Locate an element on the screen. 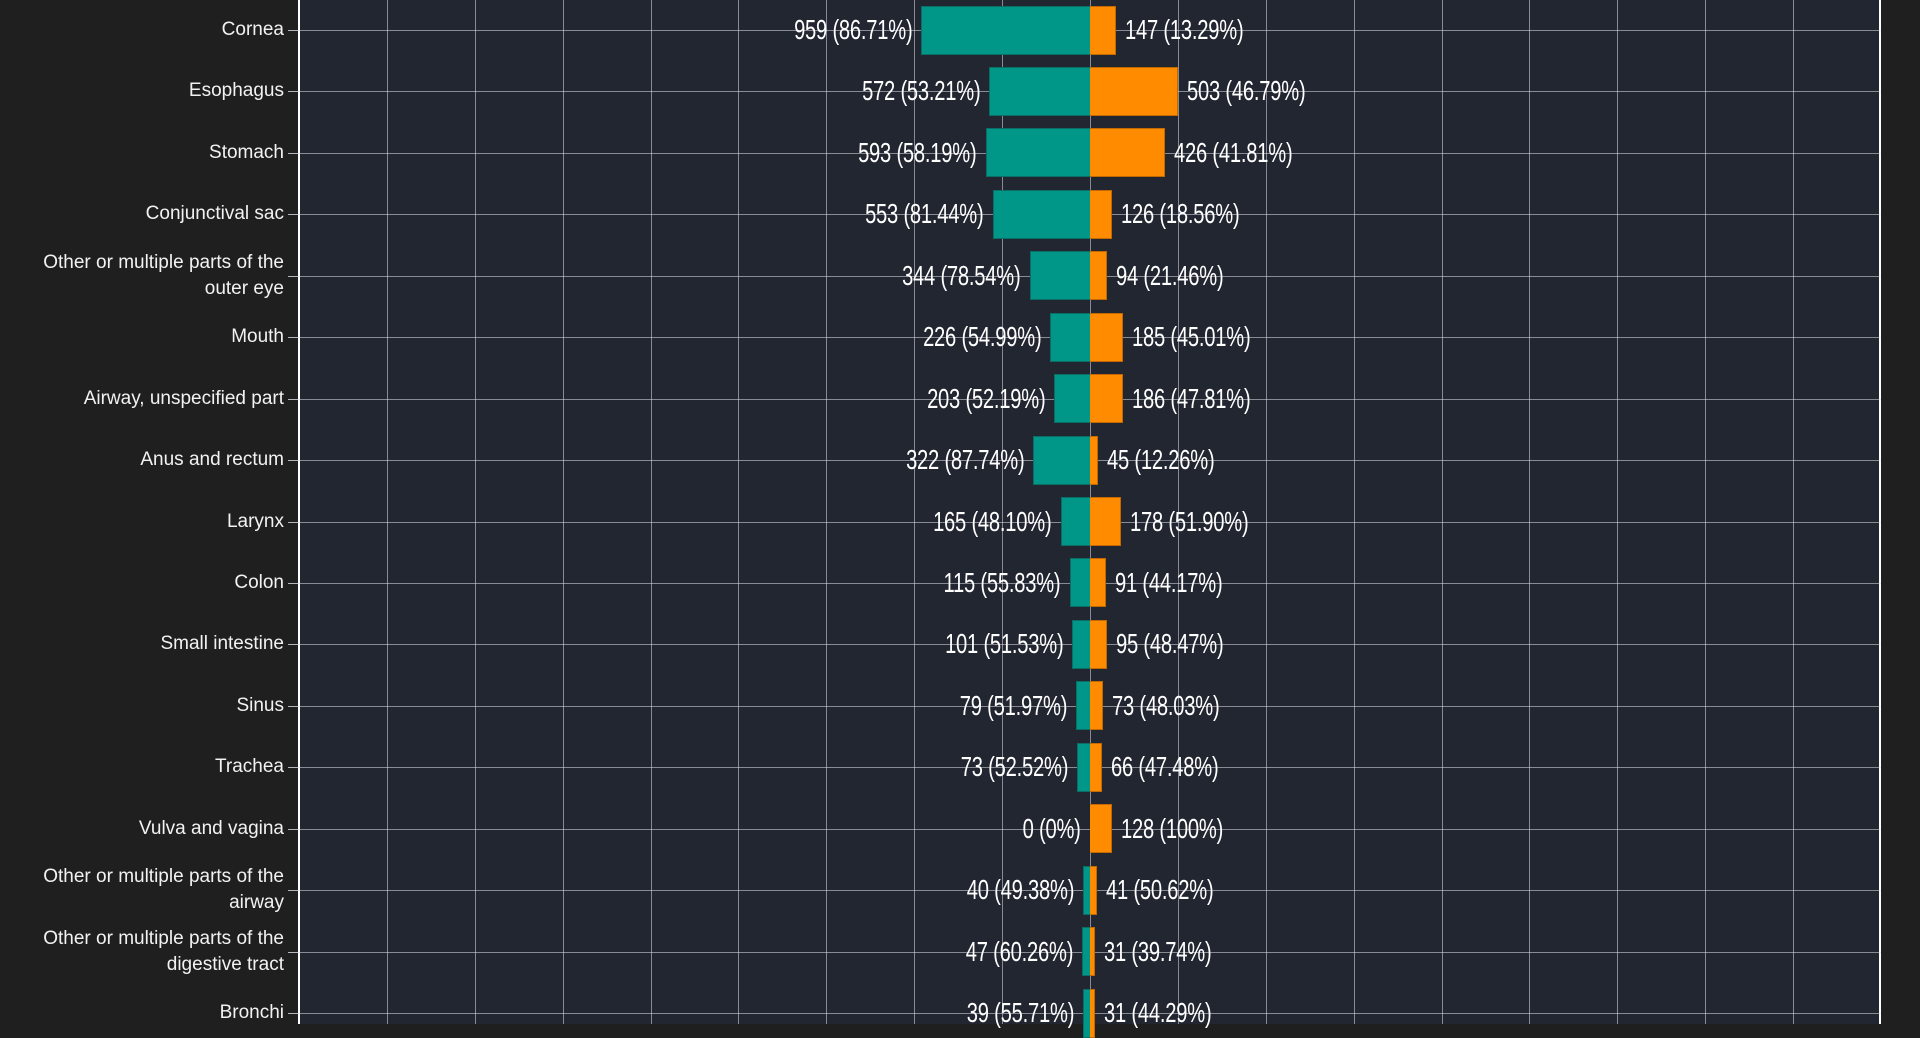 Image resolution: width=1920 pixels, height=1038 pixels. value-label-left: 165 (48.10%) is located at coordinates (993, 521).